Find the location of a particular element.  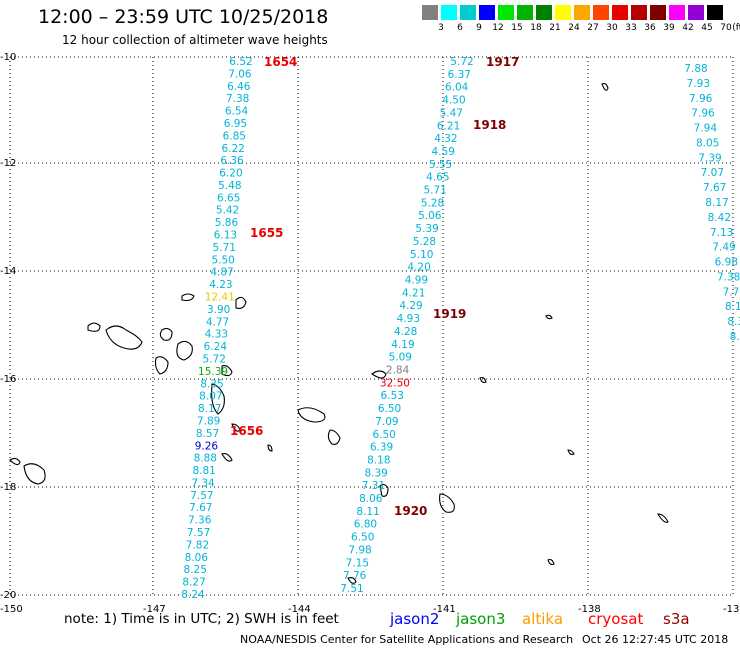

legend-label: 21 is located at coordinates (555, 28).